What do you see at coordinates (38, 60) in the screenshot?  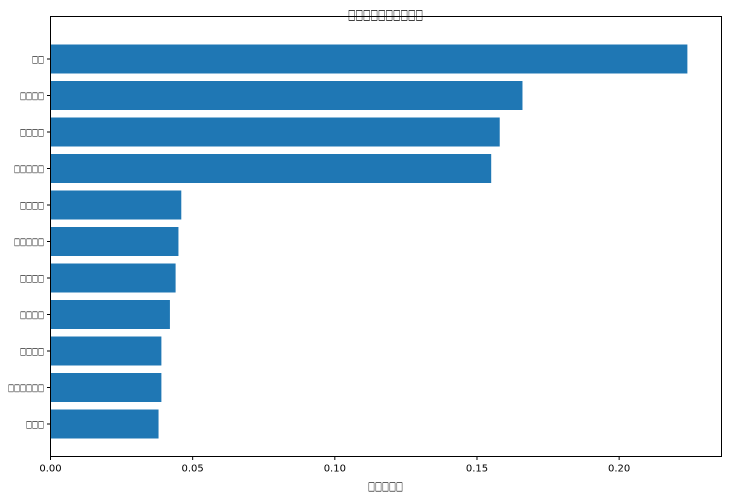 I see `y-tick-label-1: □□` at bounding box center [38, 60].